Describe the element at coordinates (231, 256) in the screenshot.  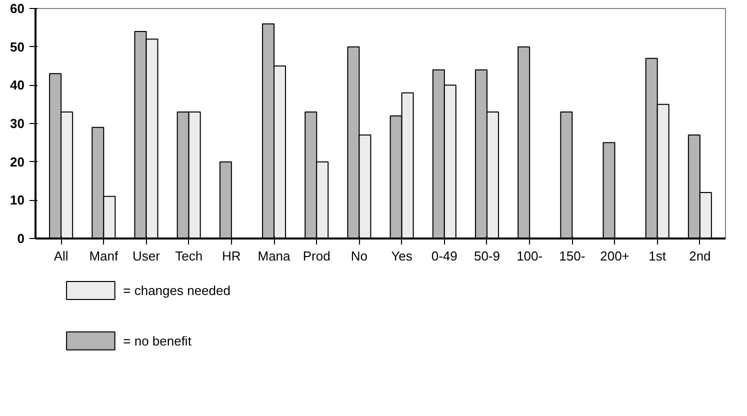
I see `x-tick-label: HR` at that location.